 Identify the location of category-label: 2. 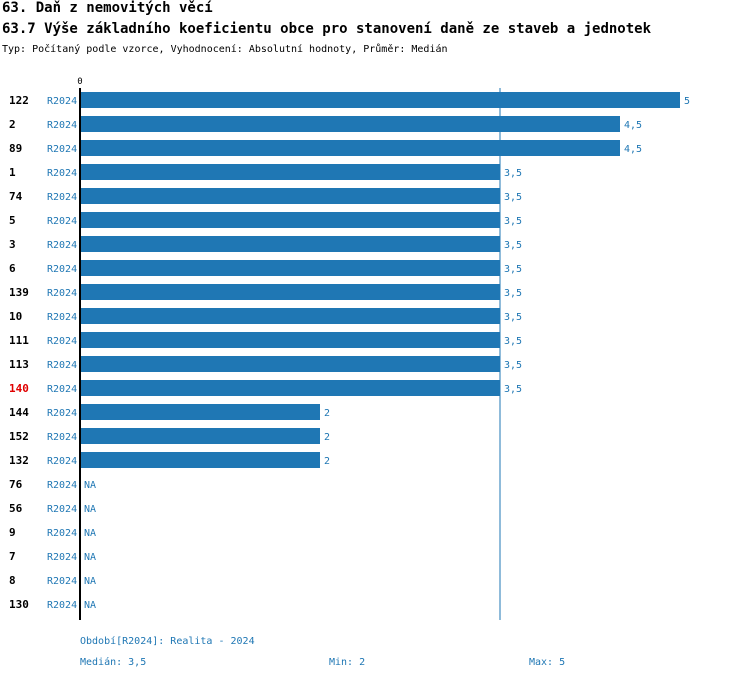
(12, 124).